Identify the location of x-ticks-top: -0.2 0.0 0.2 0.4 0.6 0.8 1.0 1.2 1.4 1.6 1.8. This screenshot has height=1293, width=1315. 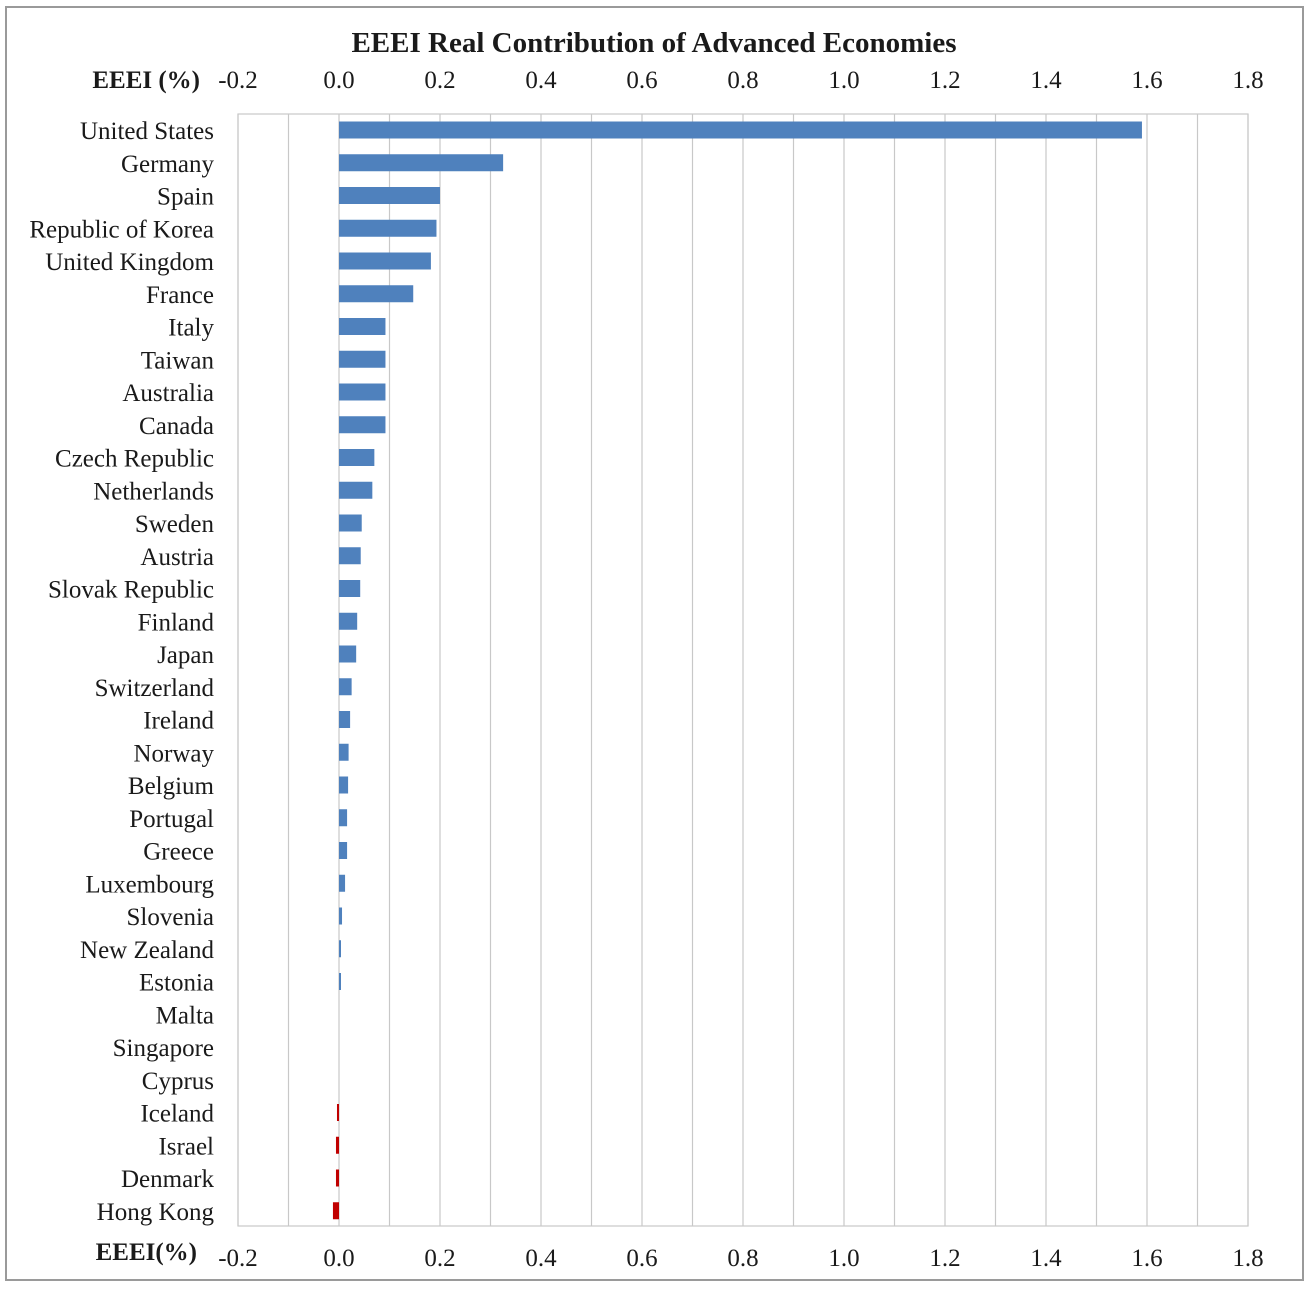
(740, 80).